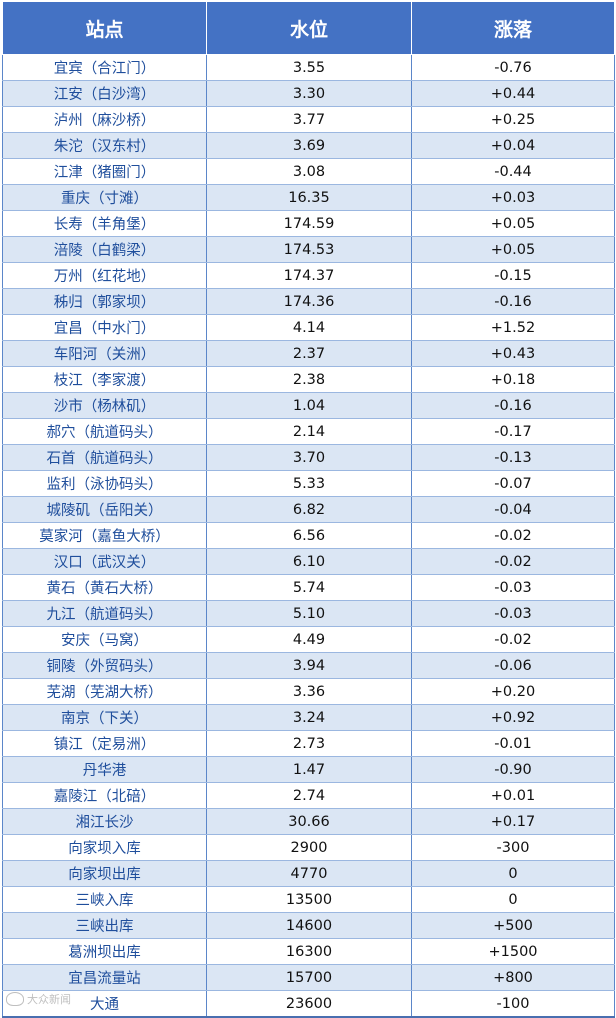 The image size is (616, 1018). Describe the element at coordinates (308, 28) in the screenshot. I see `table-header-row: 站点 水位 涨落` at that location.